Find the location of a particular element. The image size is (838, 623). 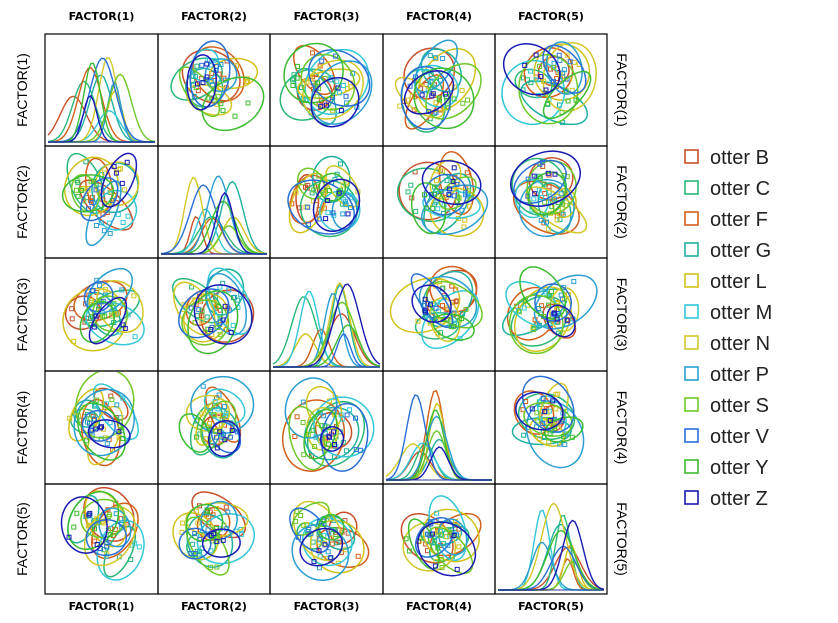

legend-item: otter S is located at coordinates (726, 406).